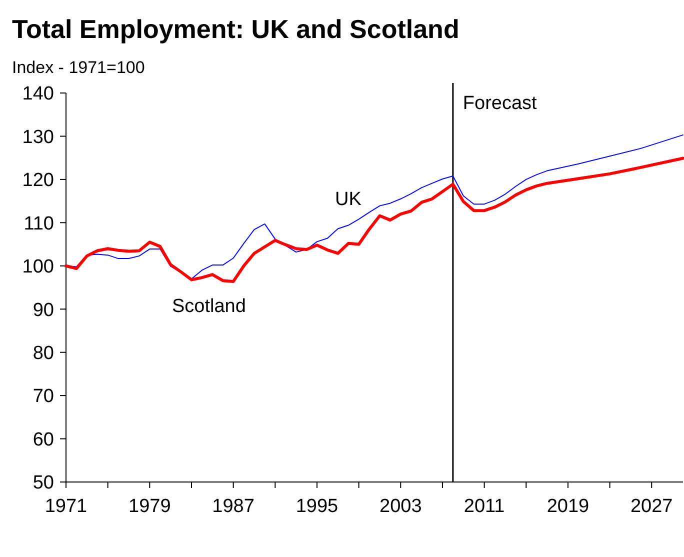  Describe the element at coordinates (38, 181) in the screenshot. I see `y-tick-label: 120` at that location.